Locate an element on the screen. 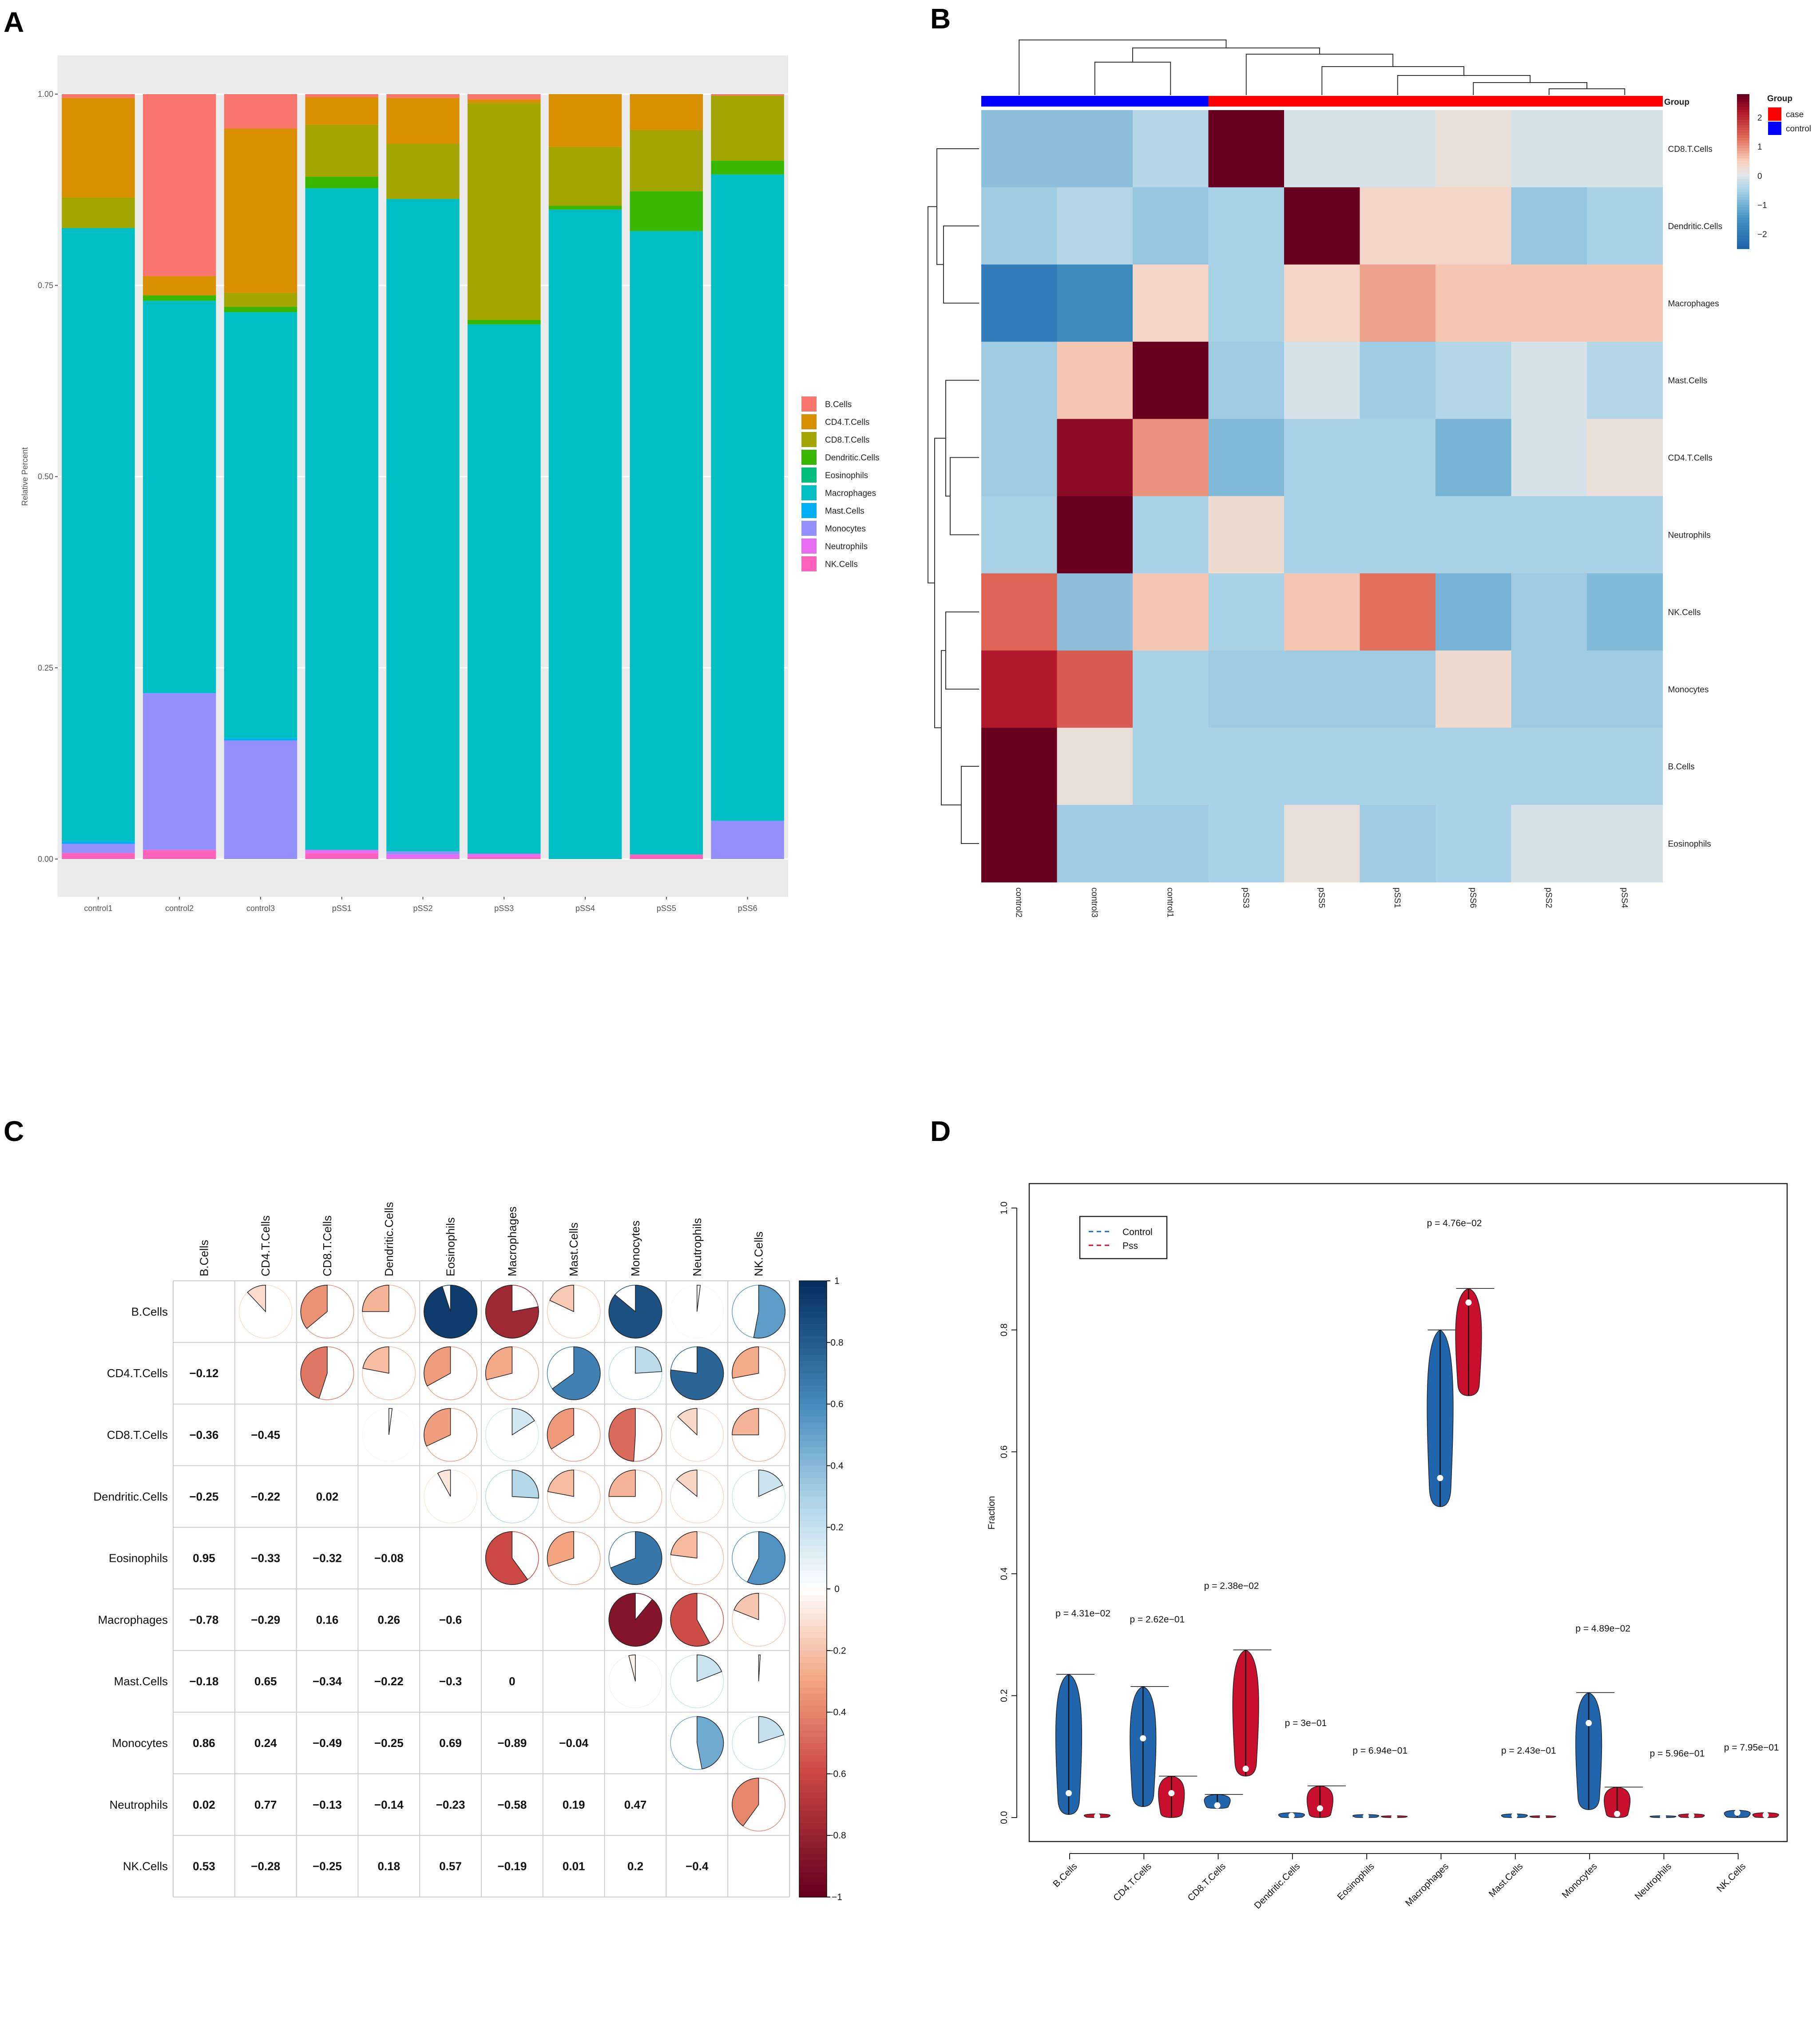 This screenshot has height=2024, width=1820. p-value-label: p = 6.94e−01 is located at coordinates (1380, 1751).